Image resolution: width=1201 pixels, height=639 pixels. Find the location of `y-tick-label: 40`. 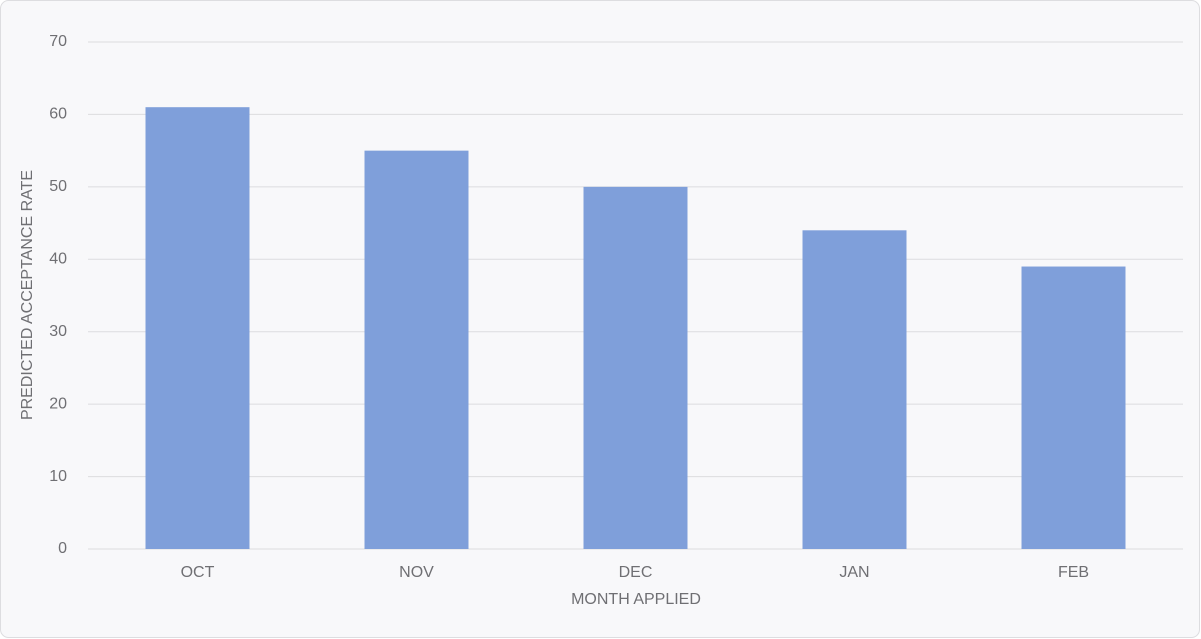

y-tick-label: 40 is located at coordinates (58, 259).